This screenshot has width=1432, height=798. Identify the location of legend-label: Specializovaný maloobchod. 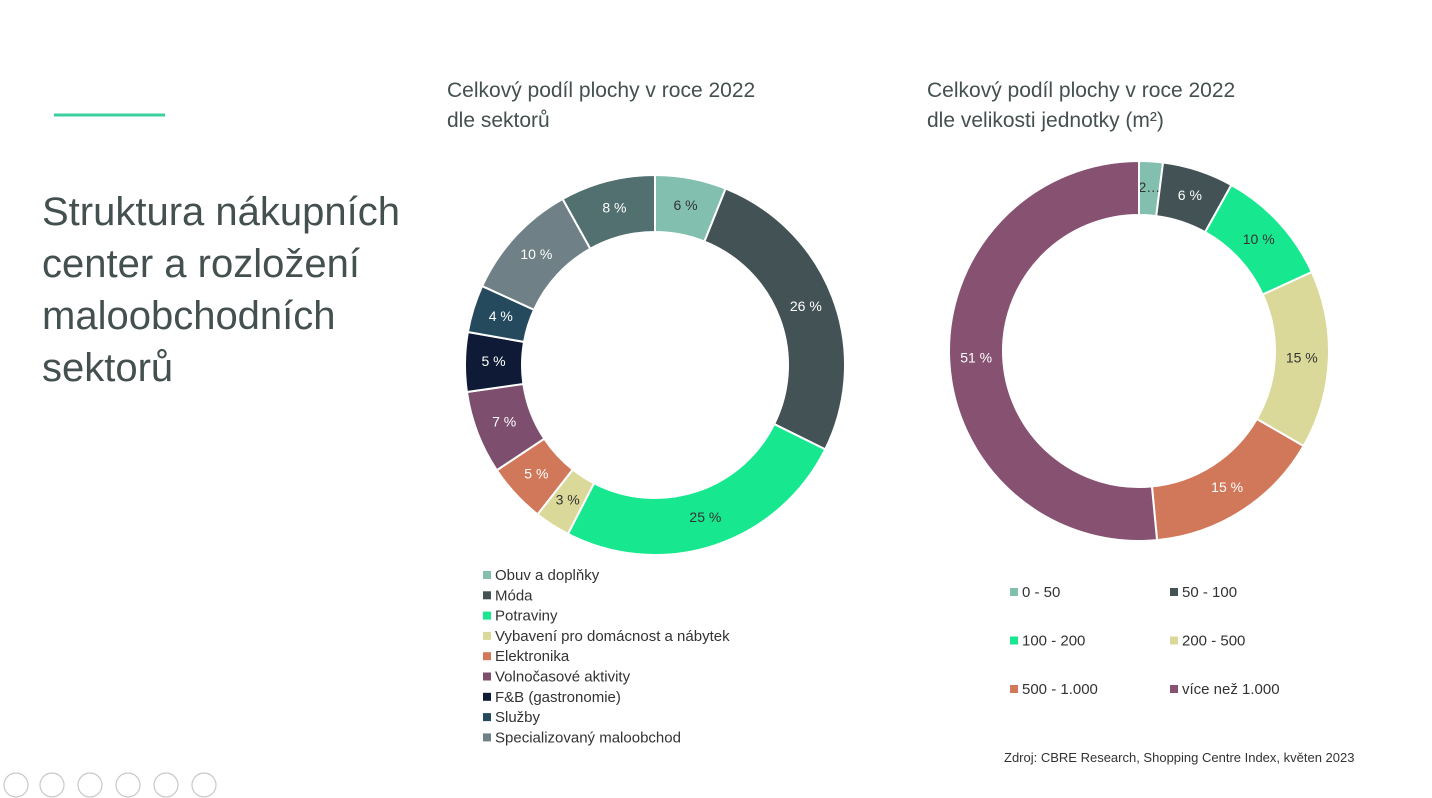
(588, 737).